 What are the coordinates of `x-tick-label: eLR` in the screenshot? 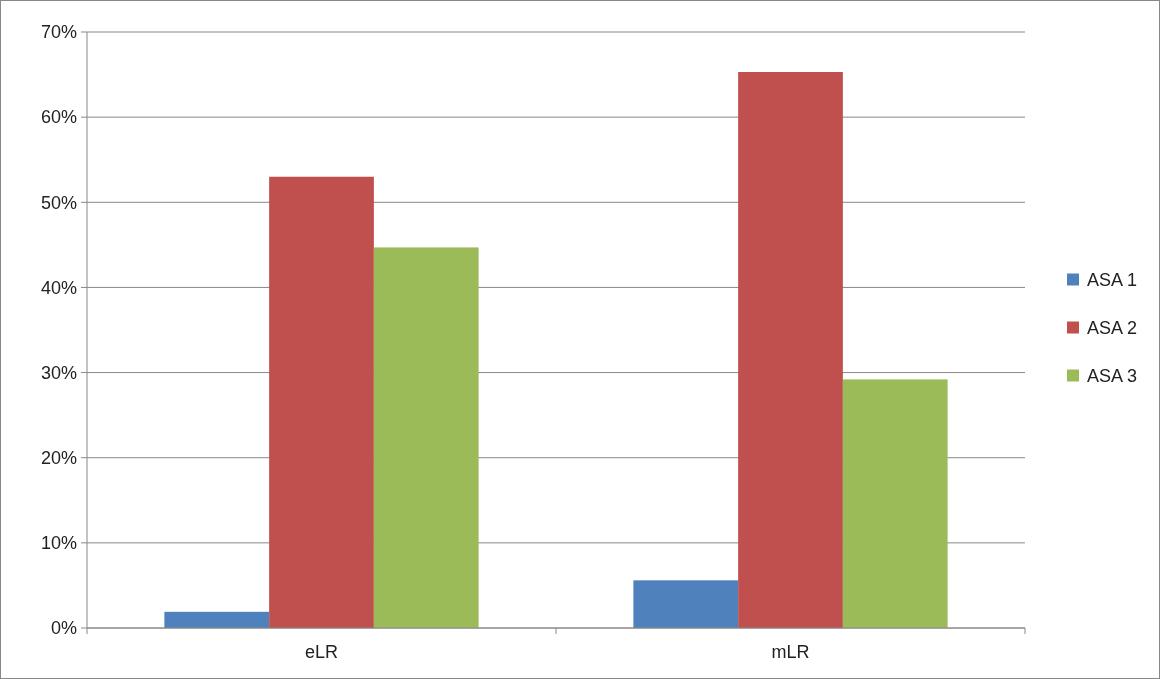 It's located at (321, 652).